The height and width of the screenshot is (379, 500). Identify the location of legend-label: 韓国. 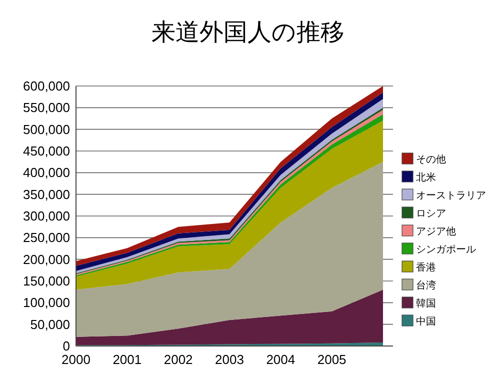
(426, 304).